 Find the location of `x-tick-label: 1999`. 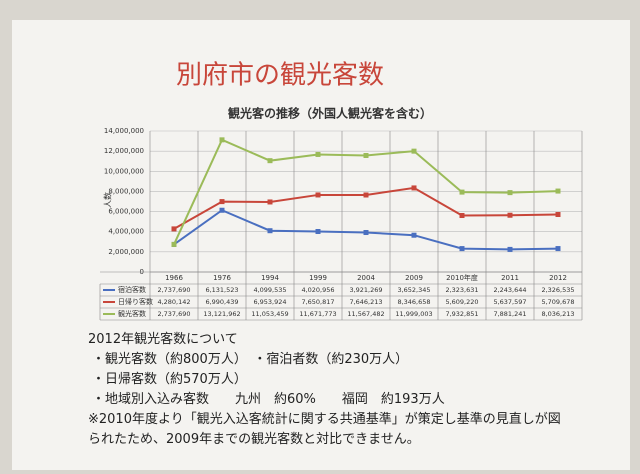

x-tick-label: 1999 is located at coordinates (318, 278).